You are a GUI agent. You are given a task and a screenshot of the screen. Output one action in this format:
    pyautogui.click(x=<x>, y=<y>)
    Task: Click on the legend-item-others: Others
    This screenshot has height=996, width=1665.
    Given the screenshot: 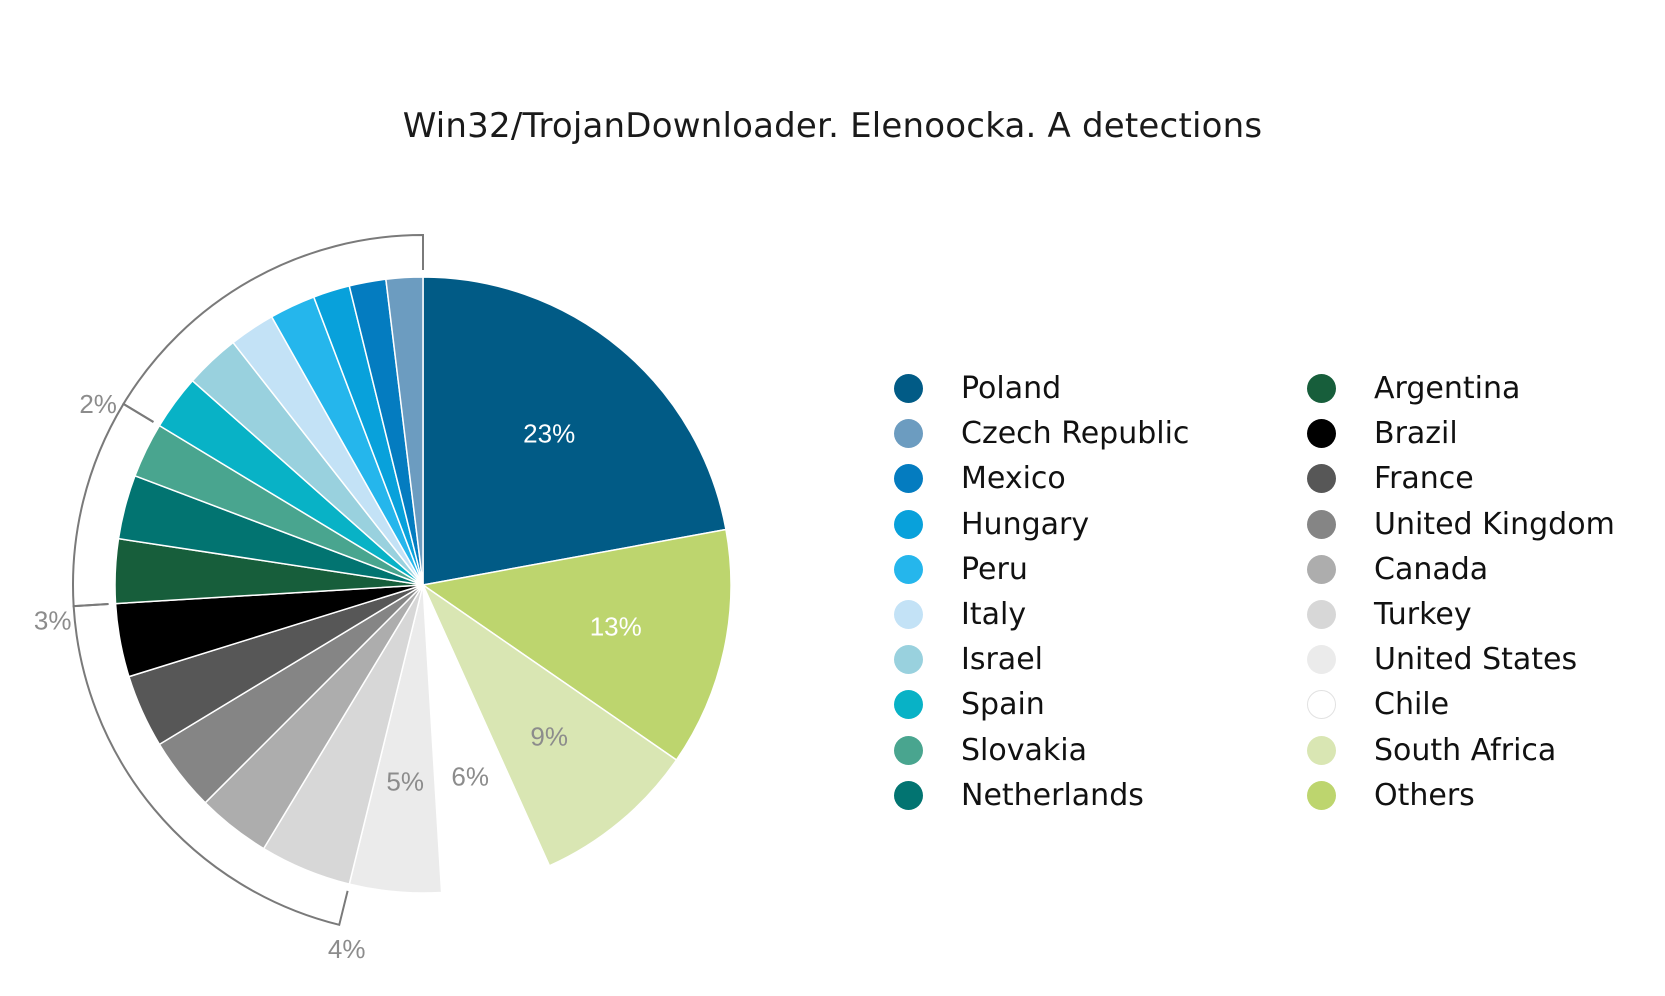 What is the action you would take?
    pyautogui.click(x=1461, y=795)
    